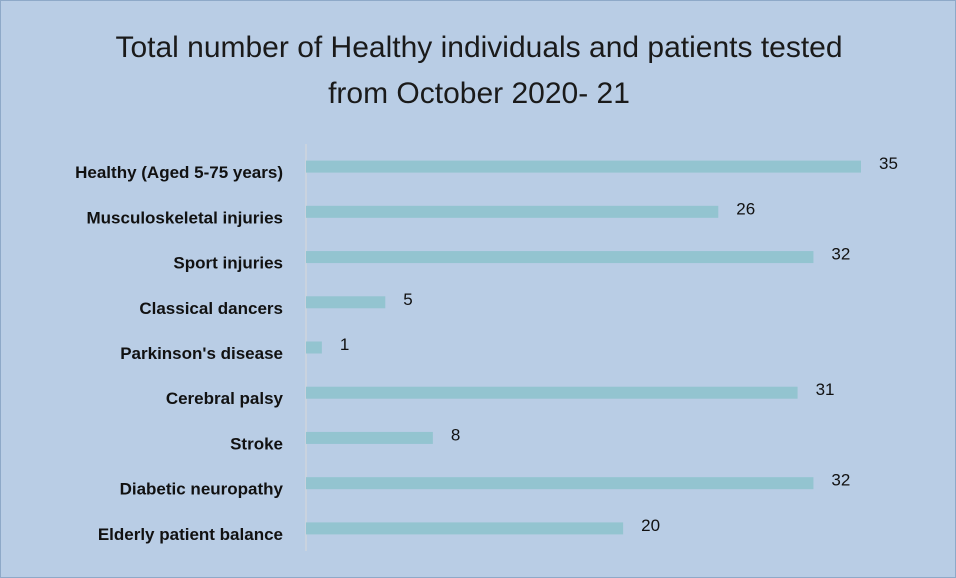  I want to click on y-tick-label: Healthy (Aged 5-75 years), so click(179, 172).